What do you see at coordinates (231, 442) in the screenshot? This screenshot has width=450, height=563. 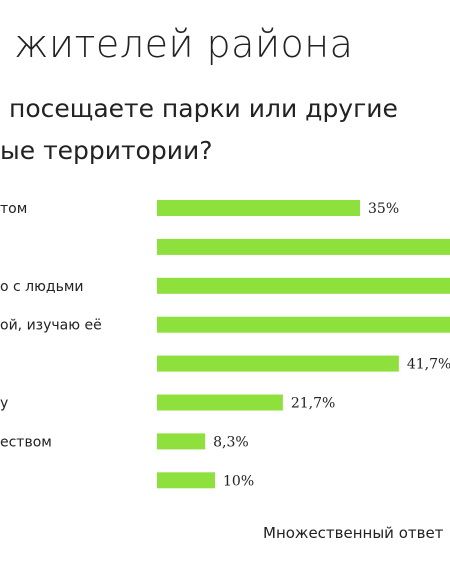 I see `value-label: 8,3%` at bounding box center [231, 442].